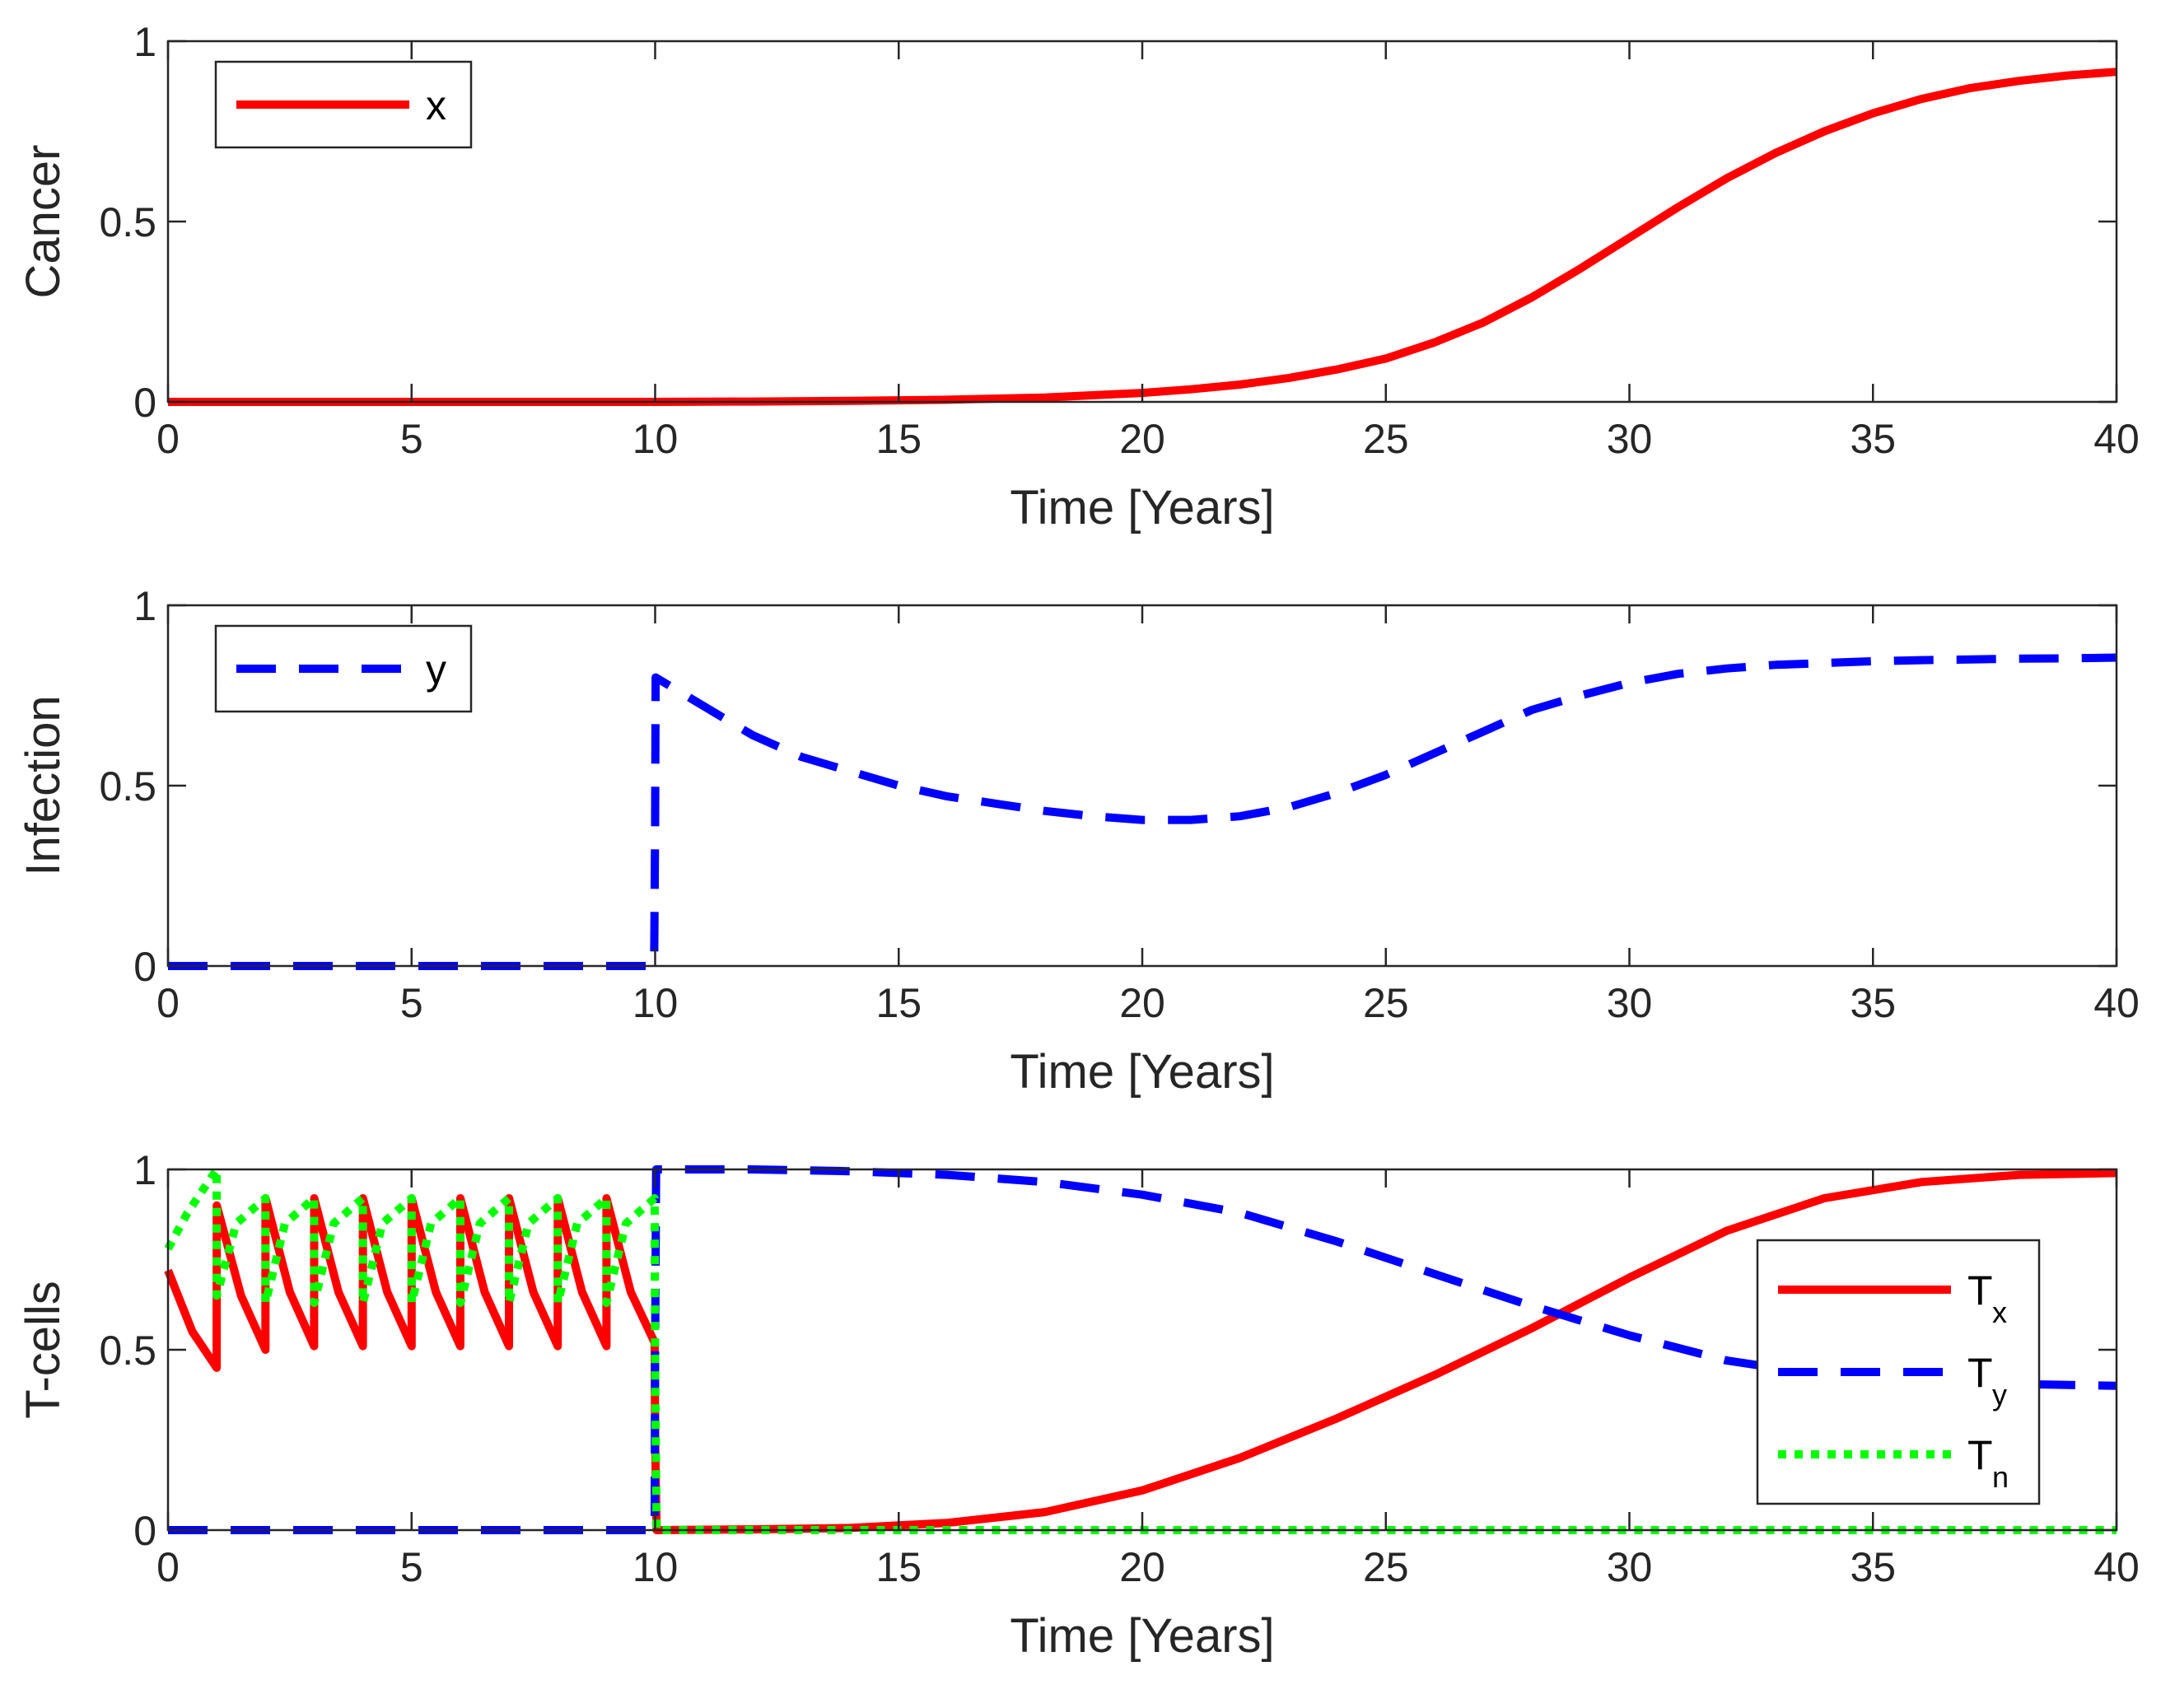 The image size is (2161, 1708). I want to click on legend-label: y, so click(436, 669).